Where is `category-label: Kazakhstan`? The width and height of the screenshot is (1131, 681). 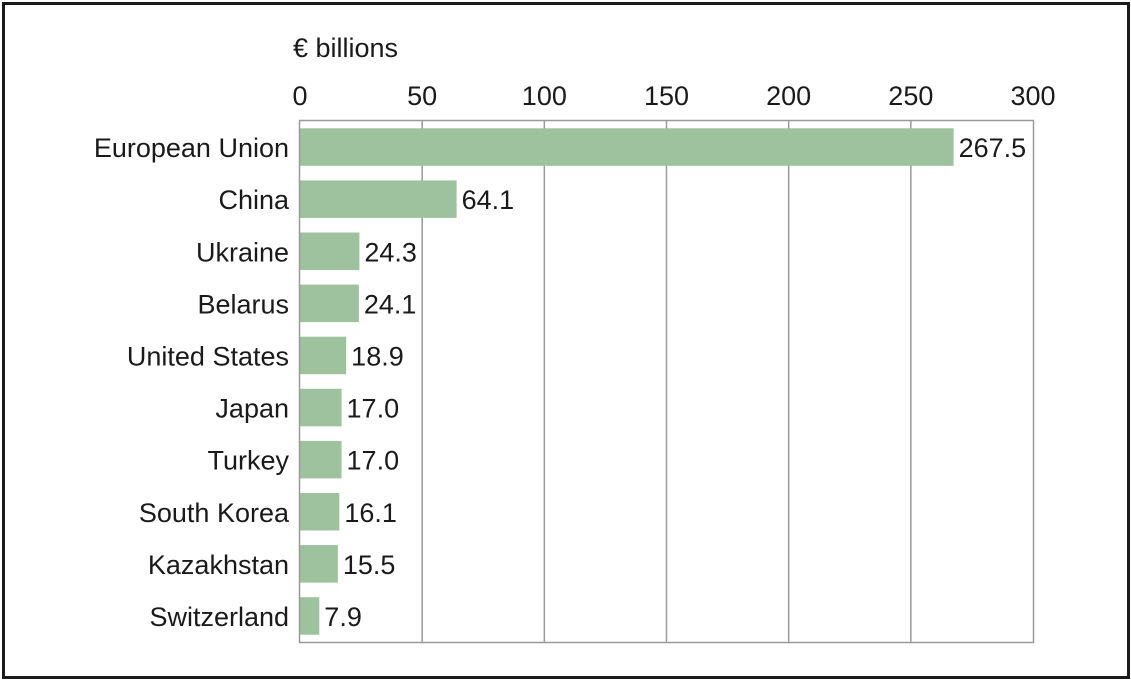 category-label: Kazakhstan is located at coordinates (218, 565).